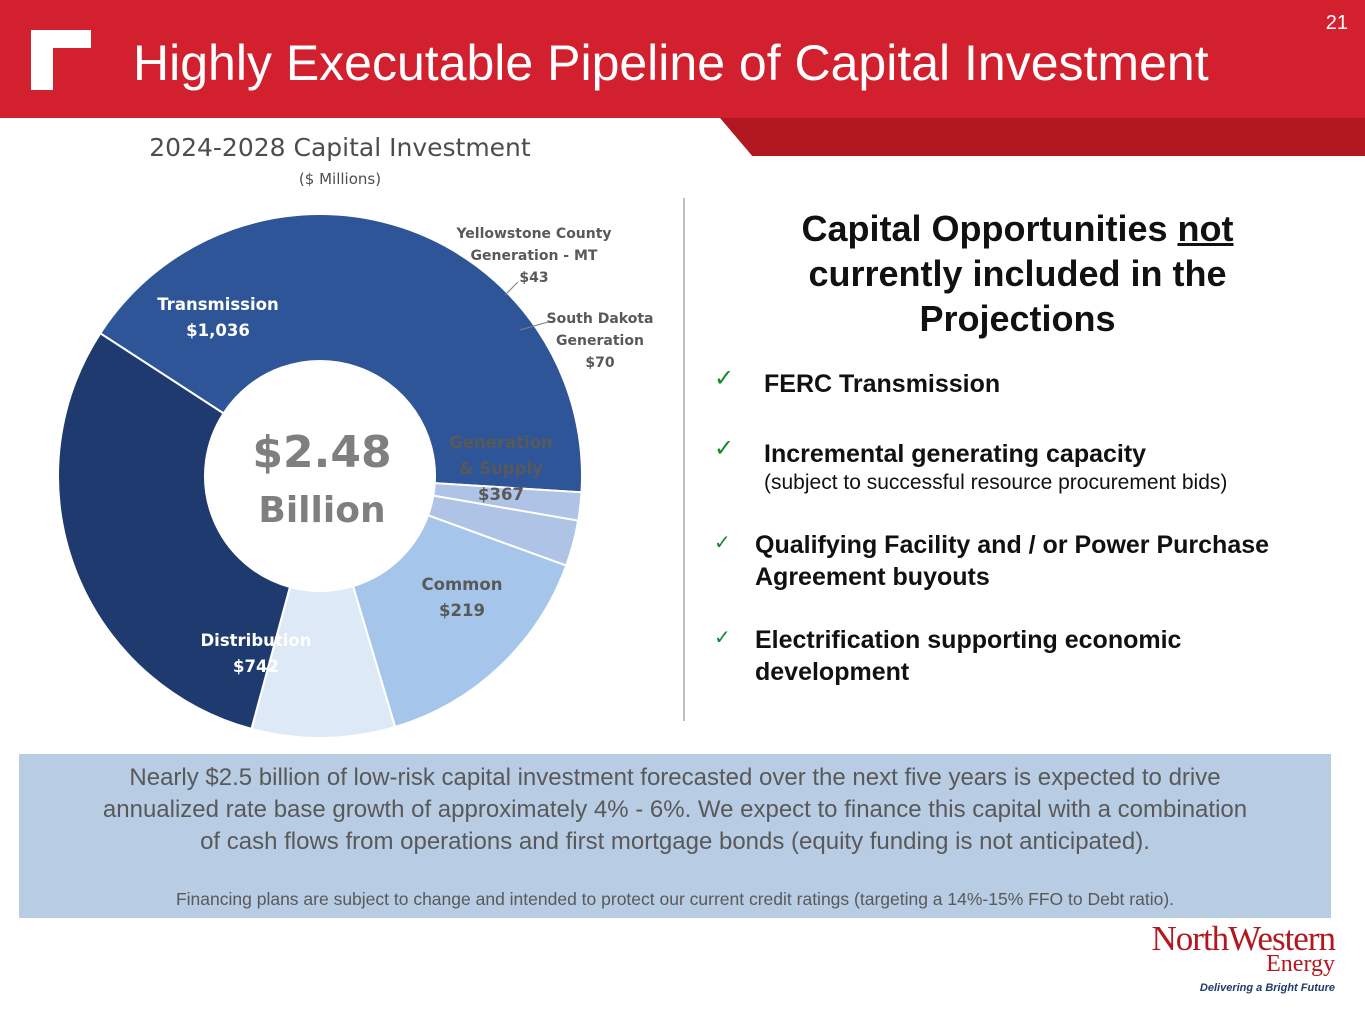 This screenshot has height=1024, width=1365. I want to click on center-unit-label: Billion, so click(321, 510).